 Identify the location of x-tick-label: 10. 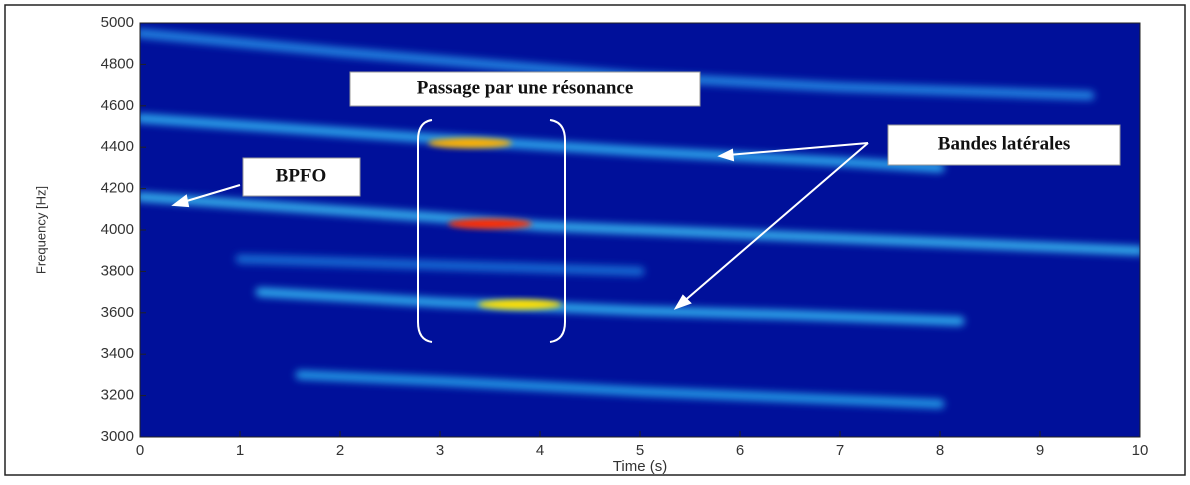
(1140, 450).